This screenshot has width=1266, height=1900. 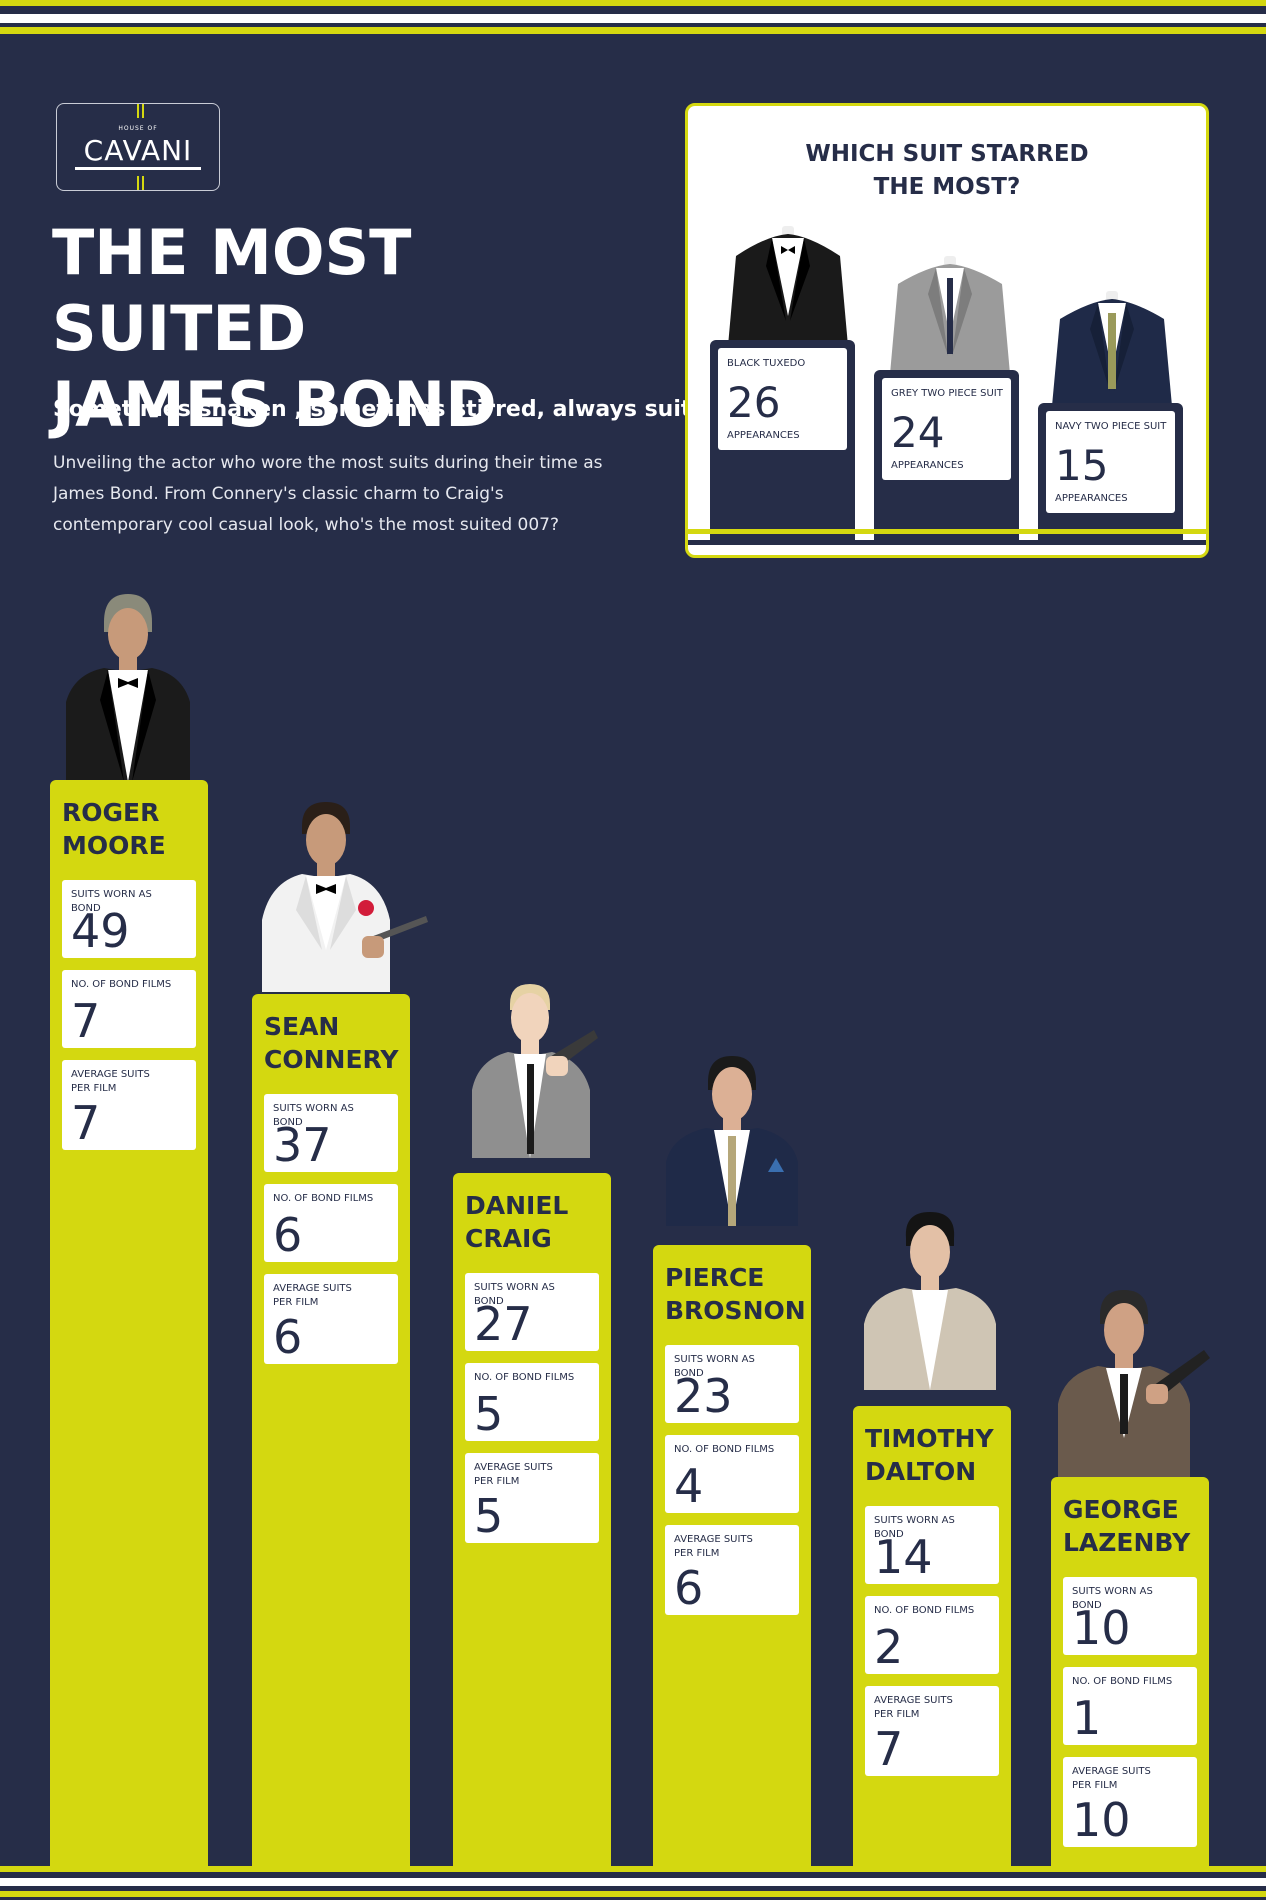 I want to click on top-stripe-lime, so click(x=633, y=3).